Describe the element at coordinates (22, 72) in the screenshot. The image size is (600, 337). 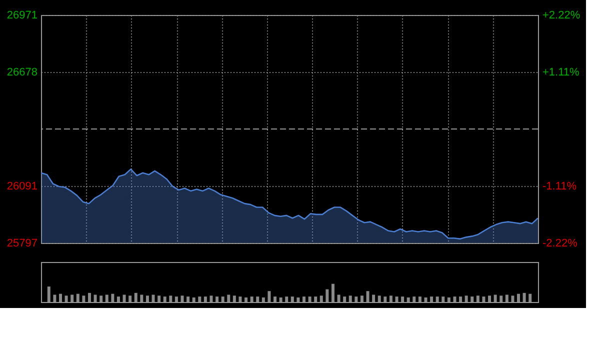
I see `y-tick-label: 26678` at that location.